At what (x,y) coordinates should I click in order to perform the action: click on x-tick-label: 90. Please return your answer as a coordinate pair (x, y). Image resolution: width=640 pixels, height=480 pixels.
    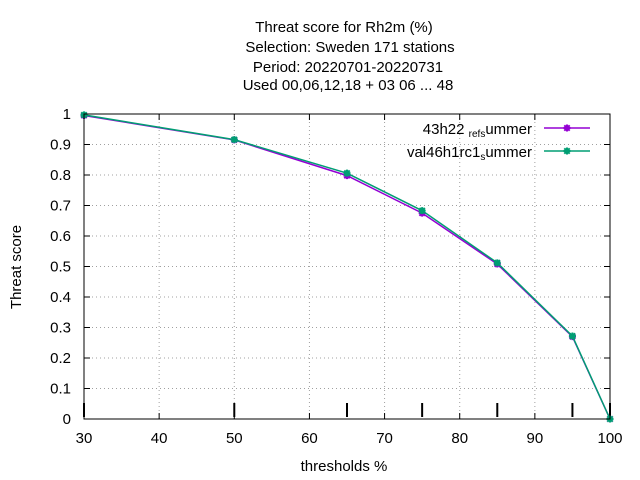
    Looking at the image, I should click on (535, 438).